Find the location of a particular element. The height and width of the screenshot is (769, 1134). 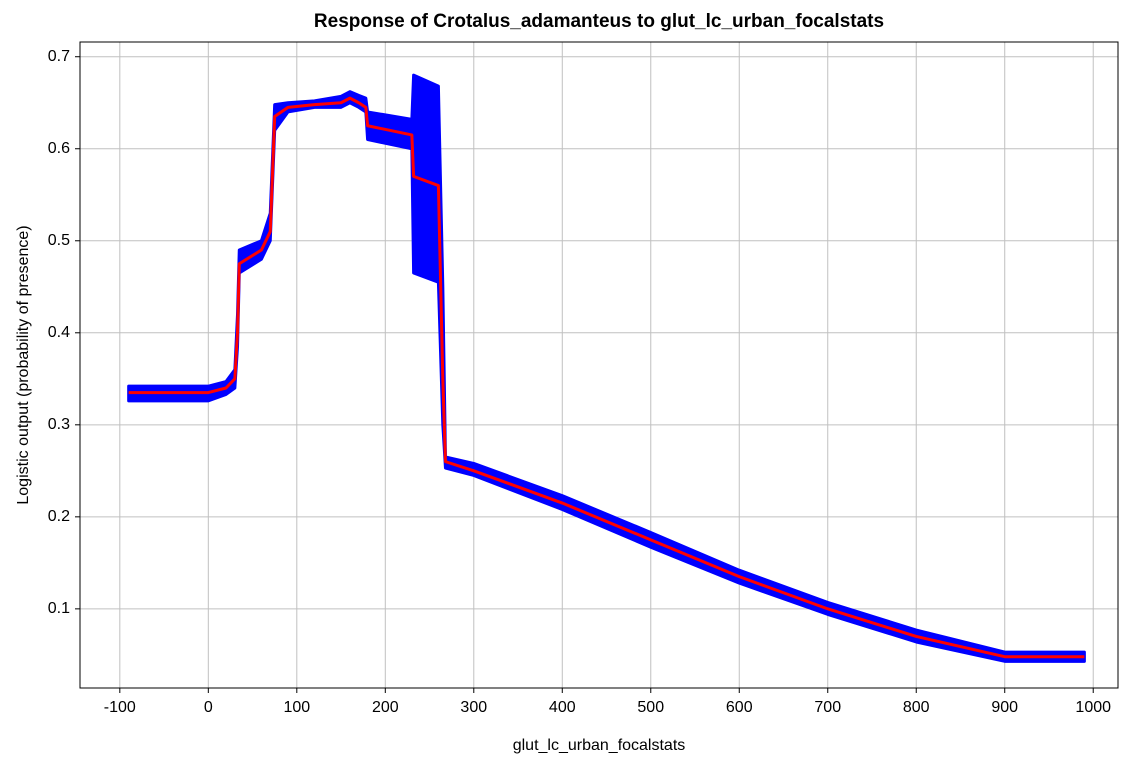

x-axis-label: glut_lc_urban_focalstats is located at coordinates (599, 745).